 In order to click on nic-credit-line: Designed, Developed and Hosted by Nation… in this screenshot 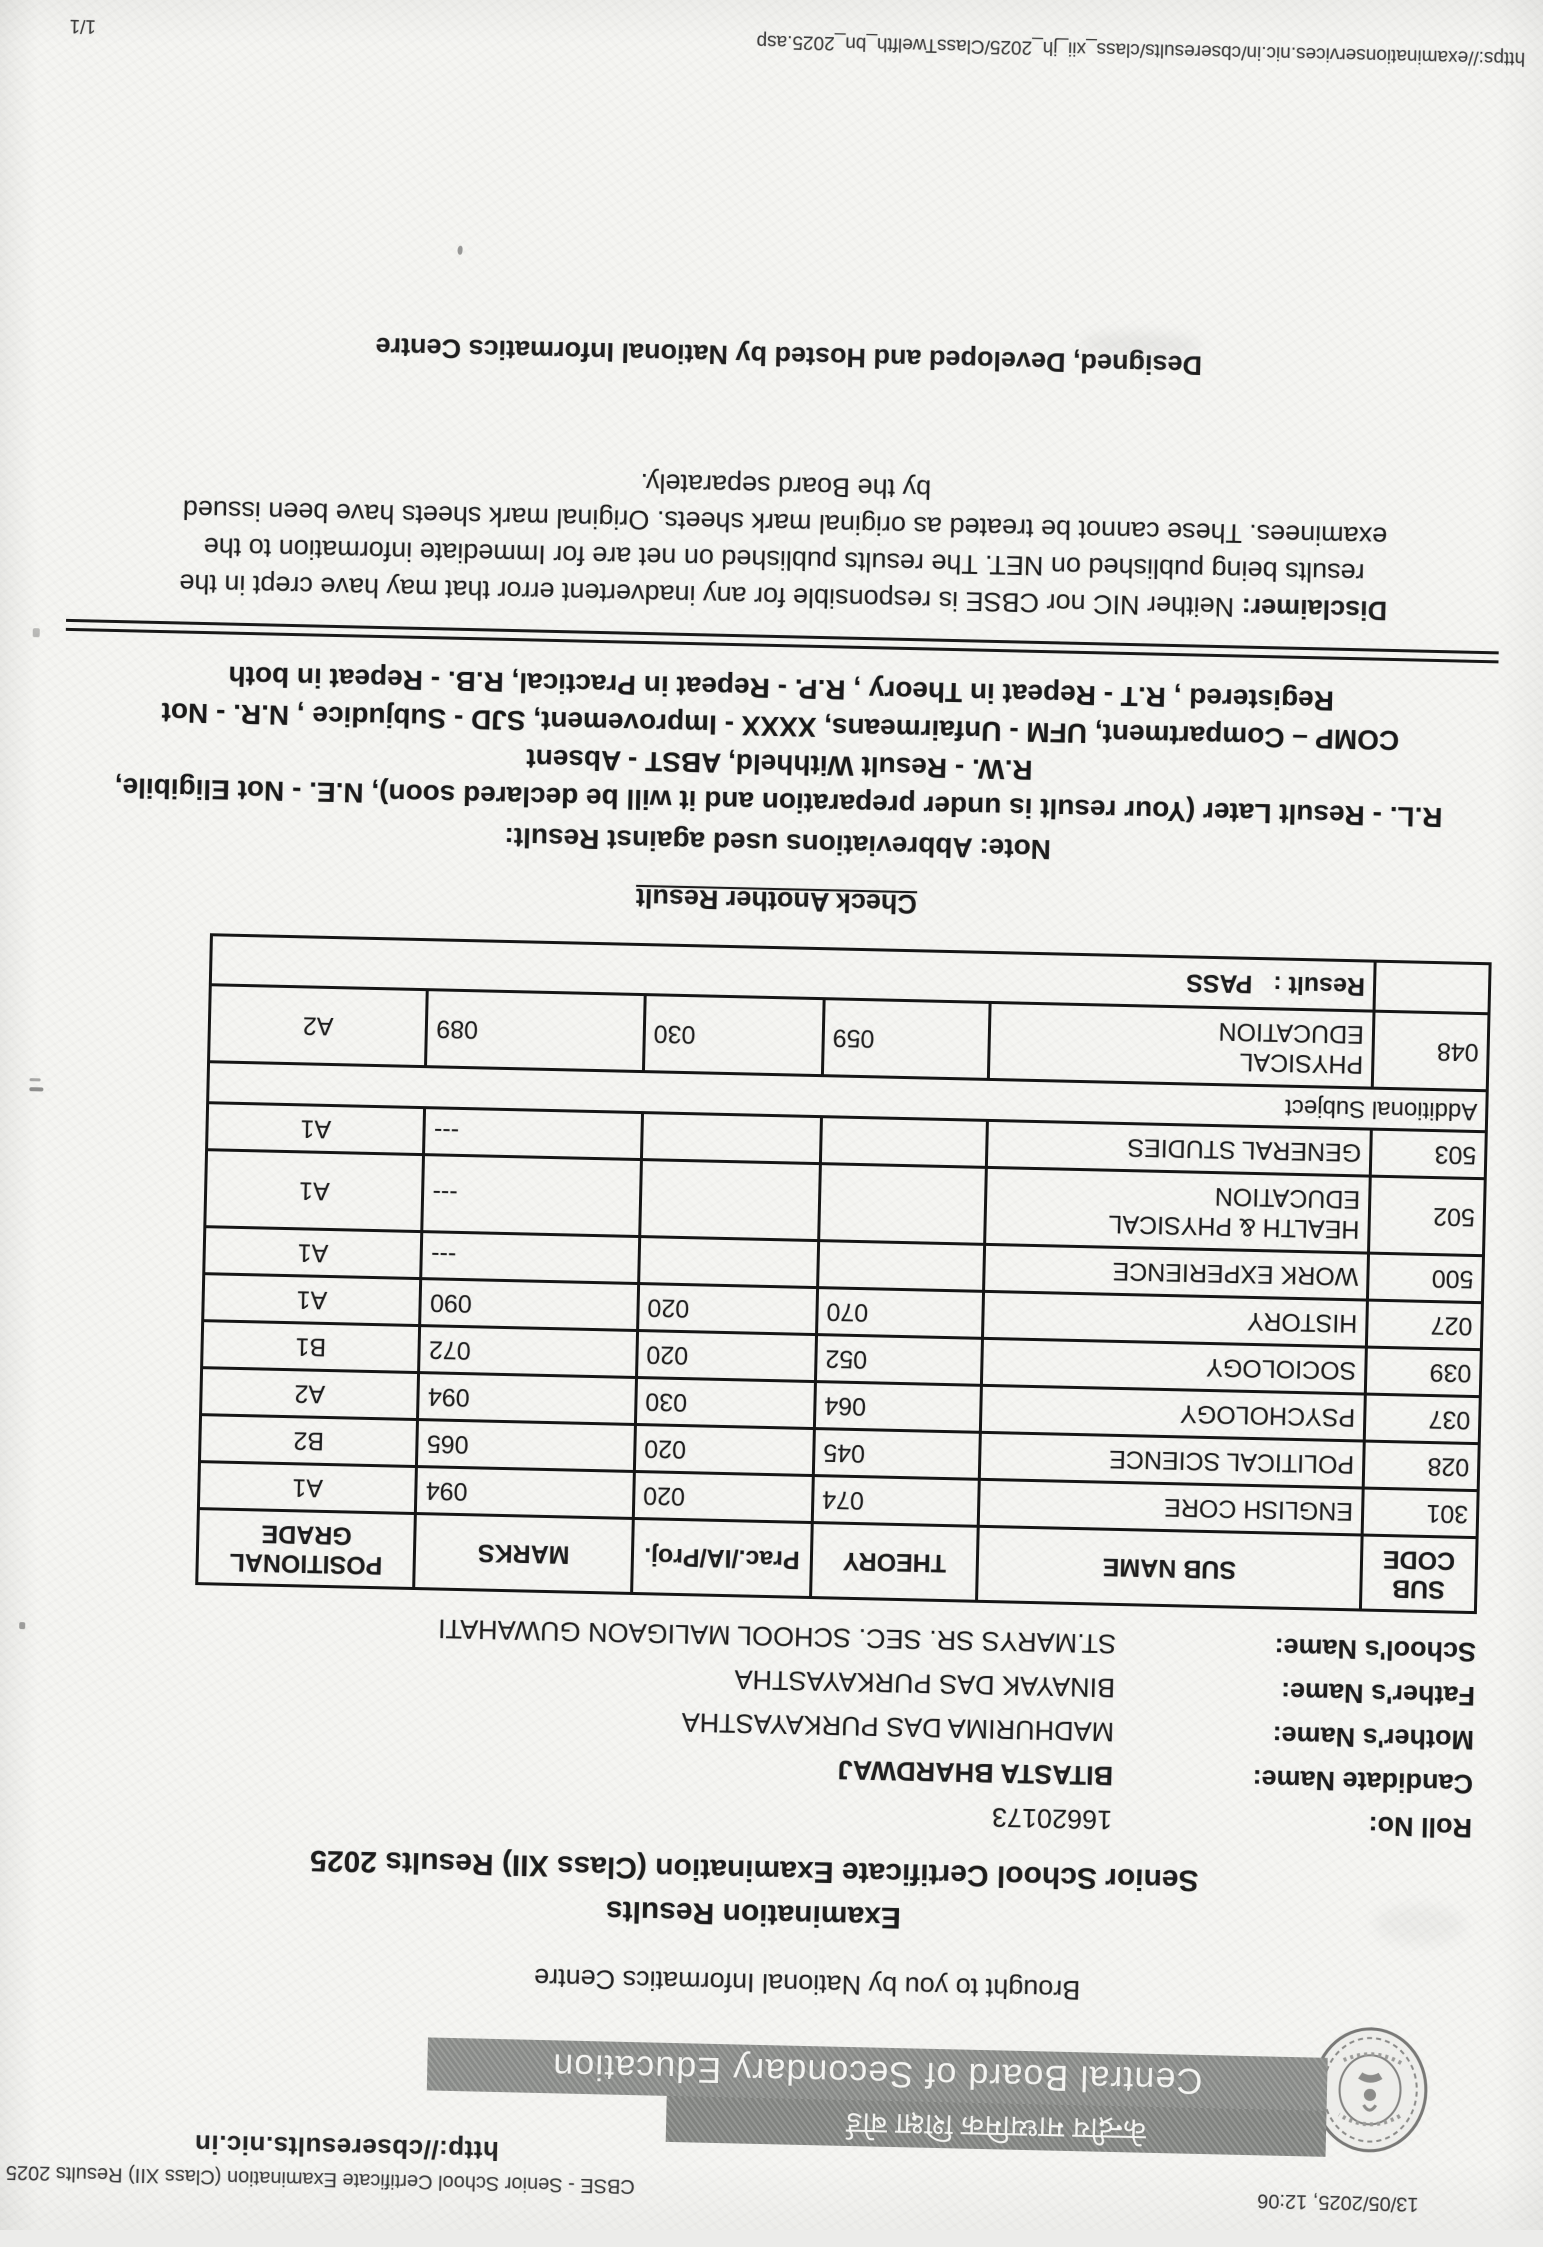, I will do `click(789, 356)`.